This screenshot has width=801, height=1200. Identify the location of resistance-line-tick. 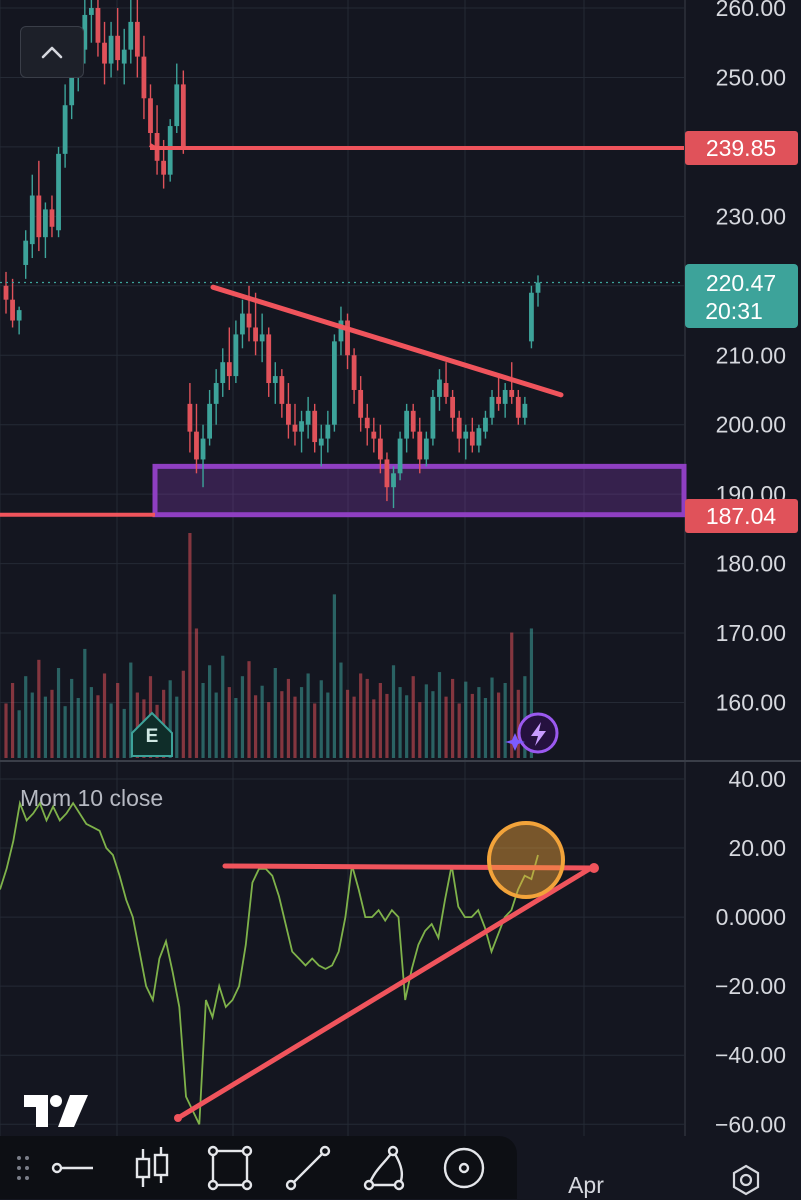
(152, 146).